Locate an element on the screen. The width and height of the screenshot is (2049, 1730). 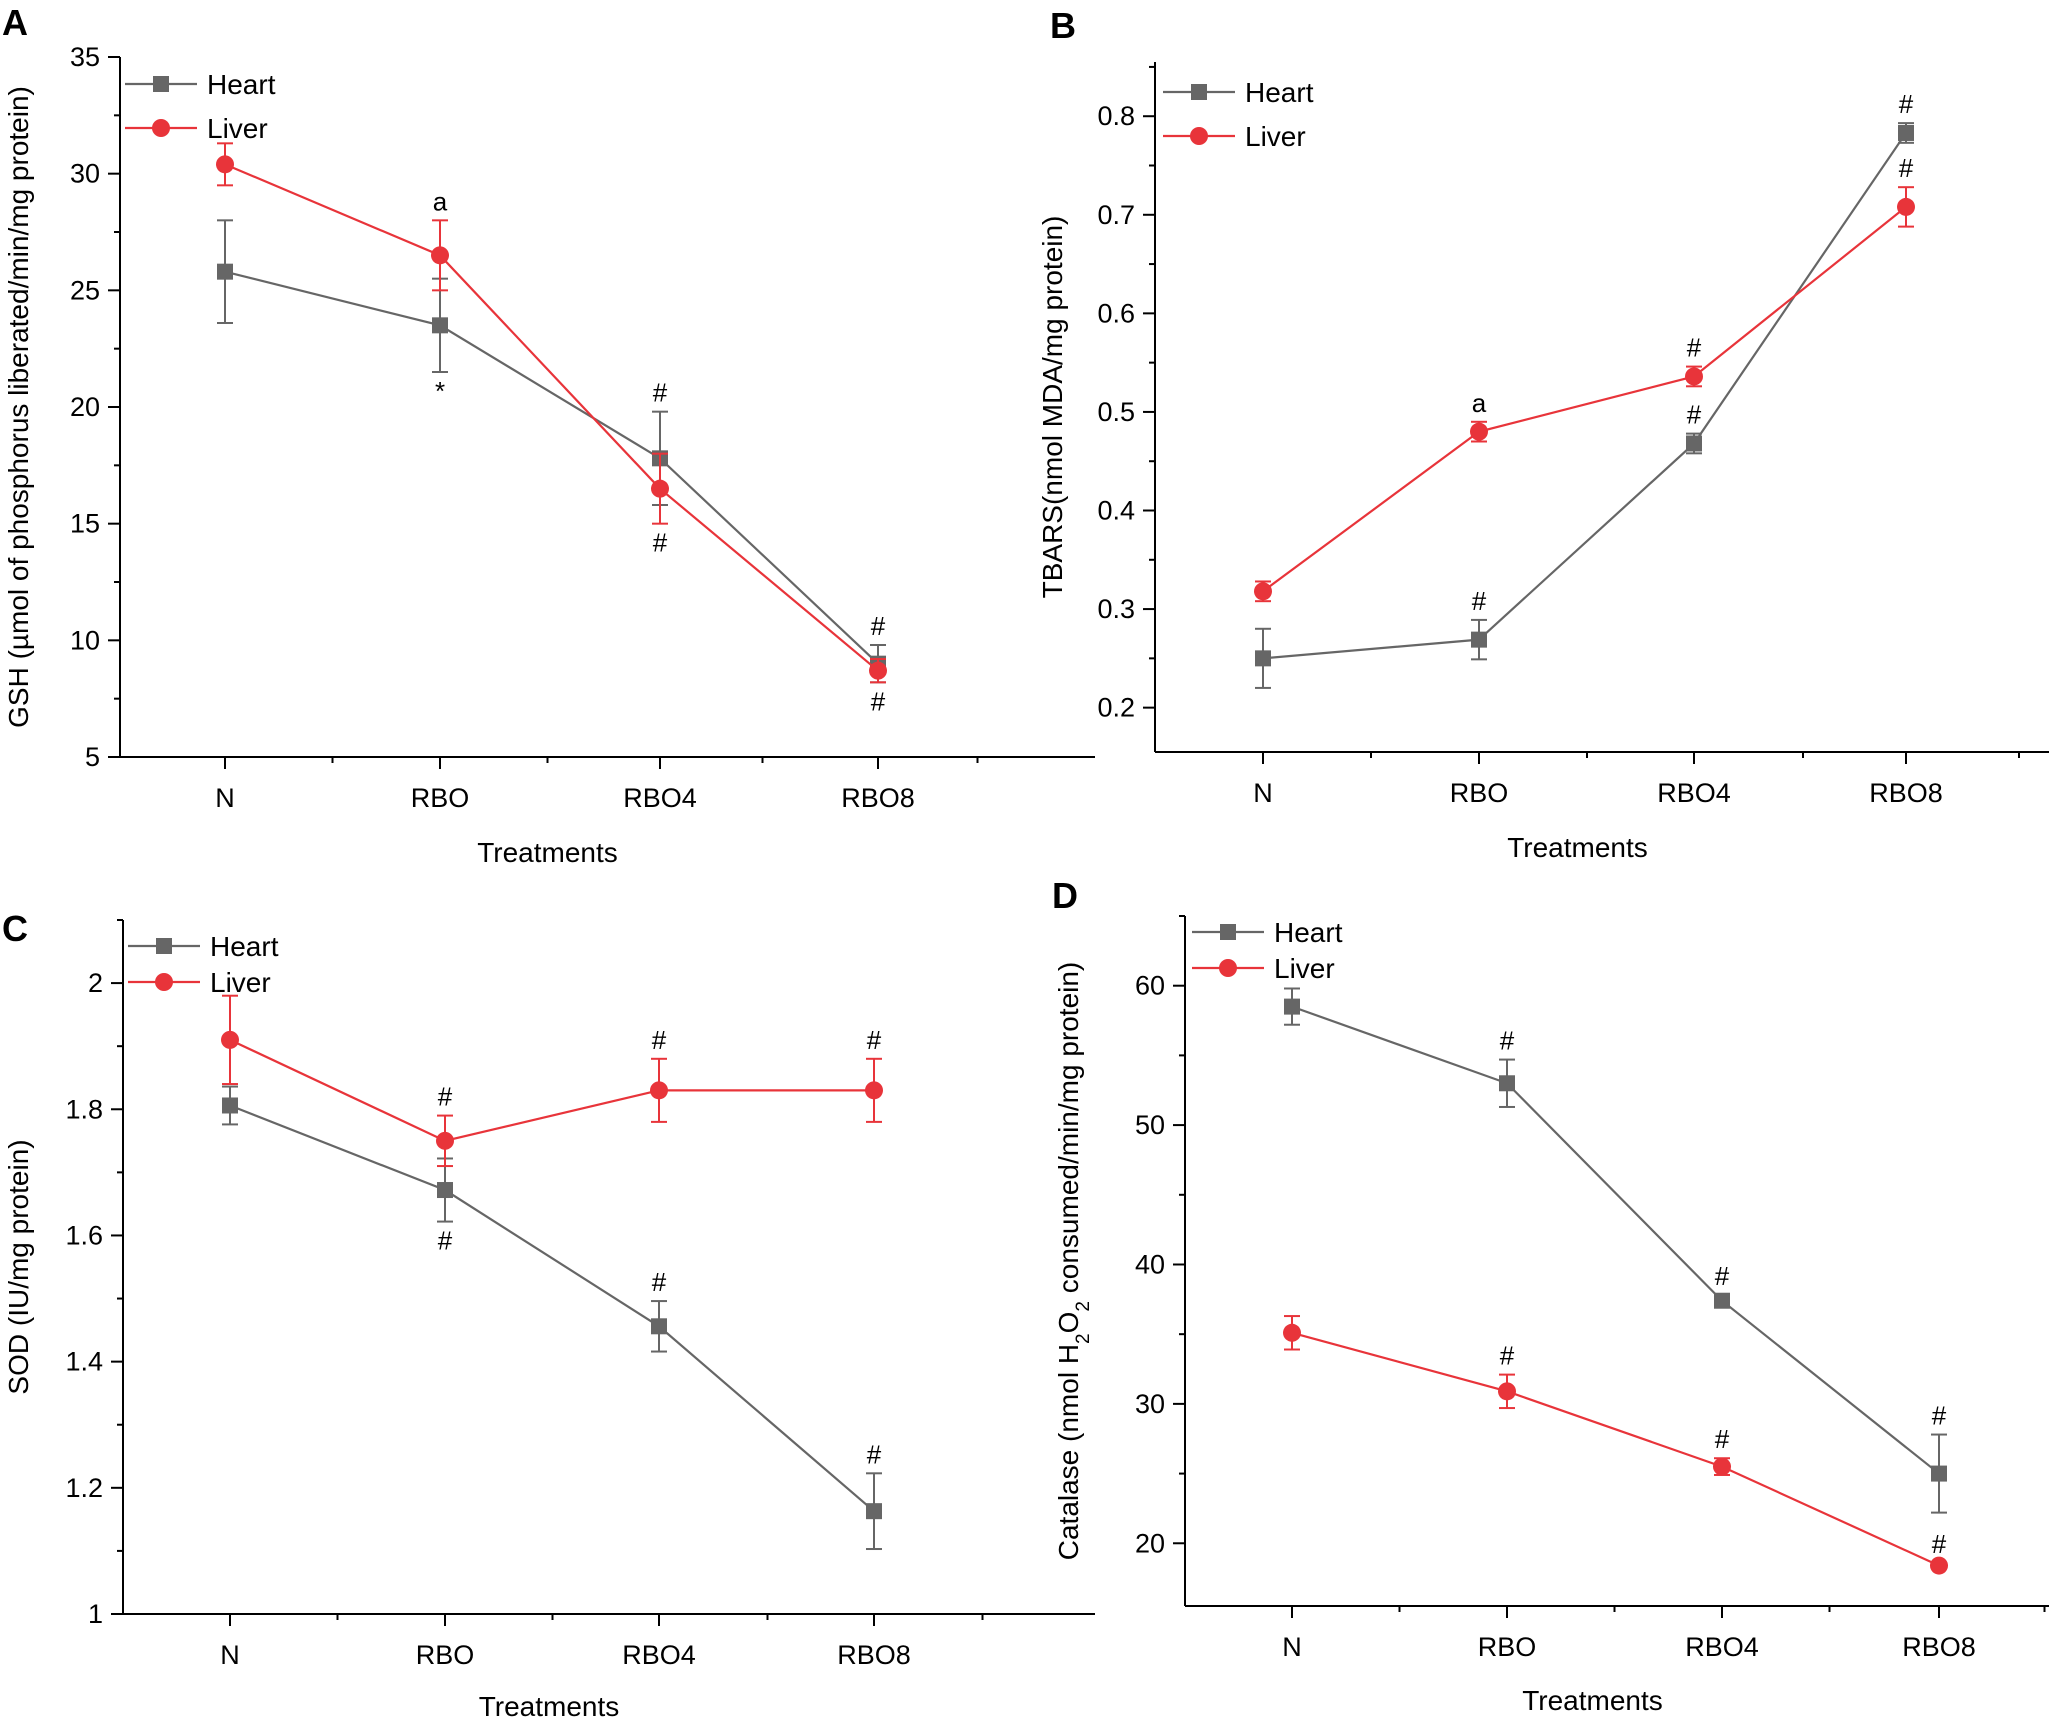
y-tick-label: 5 is located at coordinates (92, 757).